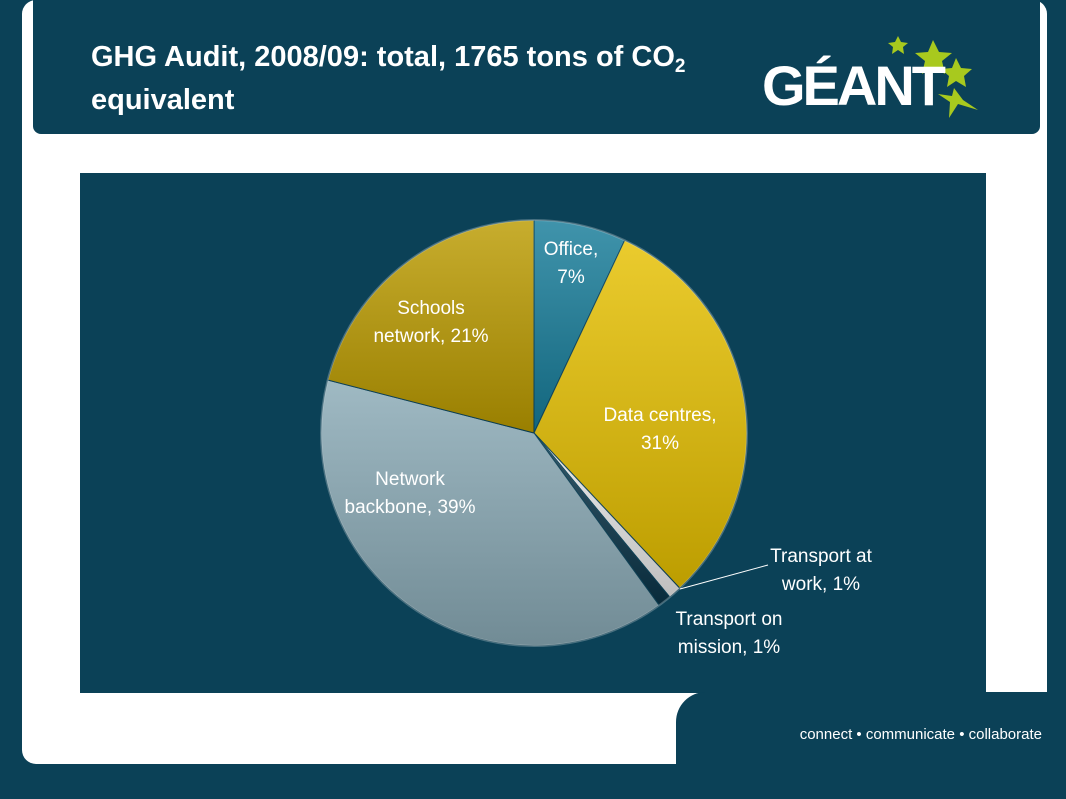 This screenshot has width=1066, height=799. What do you see at coordinates (660, 443) in the screenshot?
I see `slice-label-line2: 31%` at bounding box center [660, 443].